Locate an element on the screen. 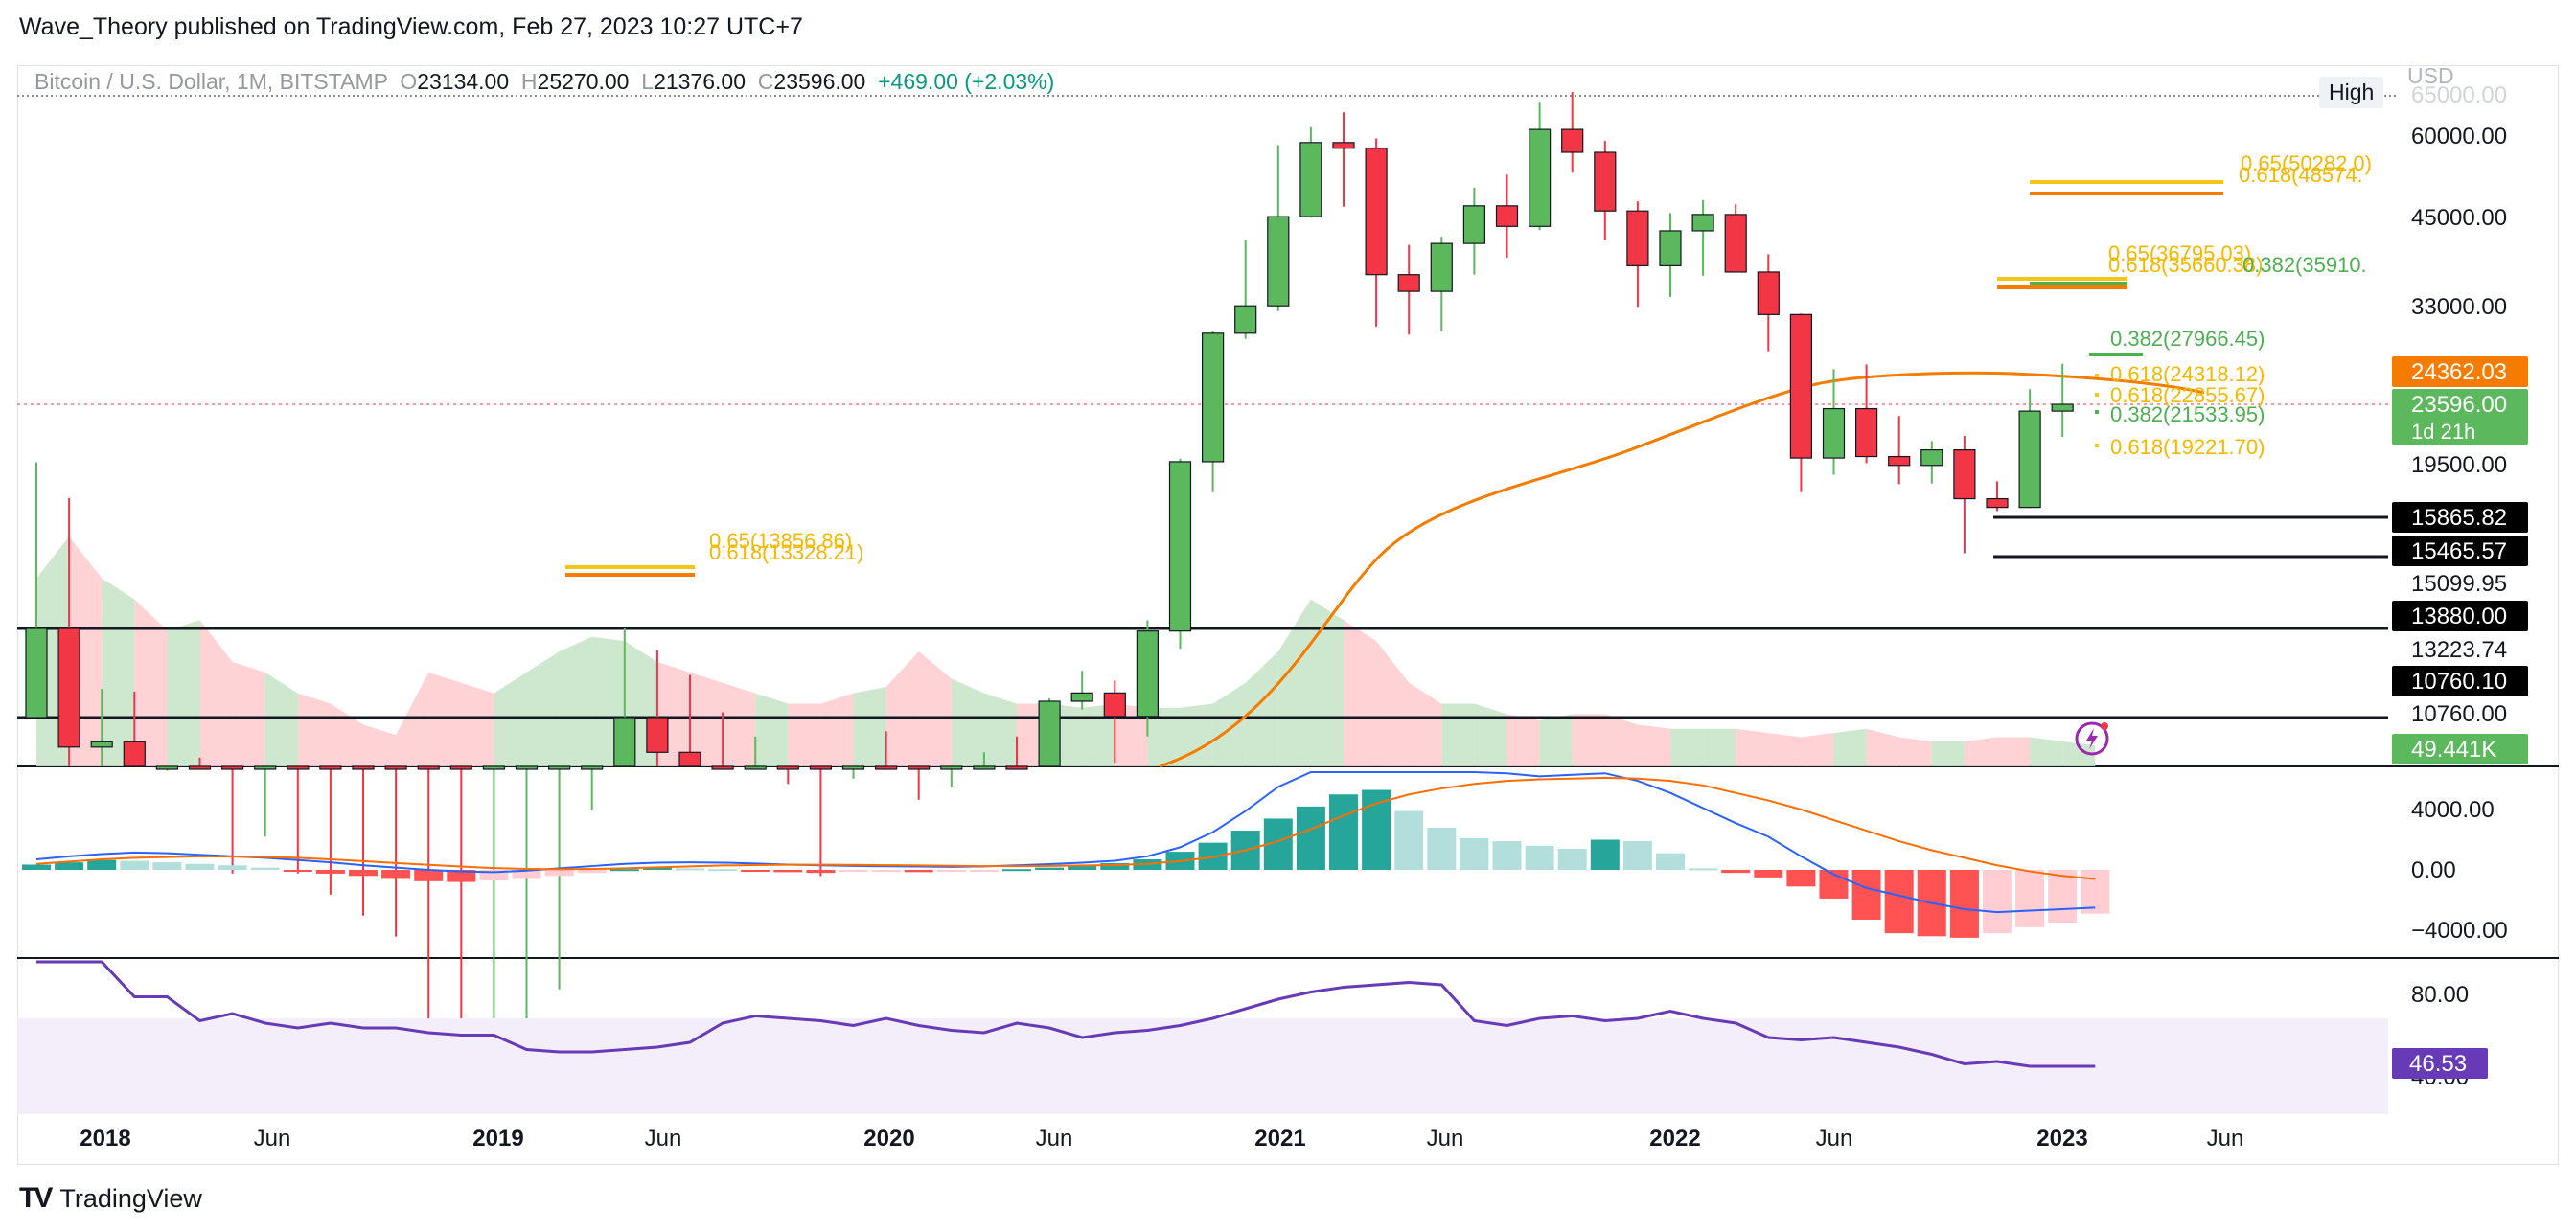  time-axis-label: 2022 is located at coordinates (1674, 1139).